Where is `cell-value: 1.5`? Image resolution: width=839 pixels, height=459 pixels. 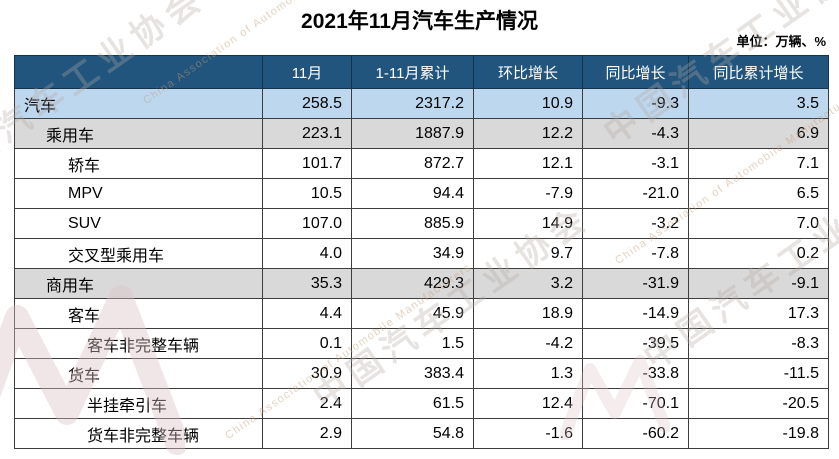 cell-value: 1.5 is located at coordinates (412, 343).